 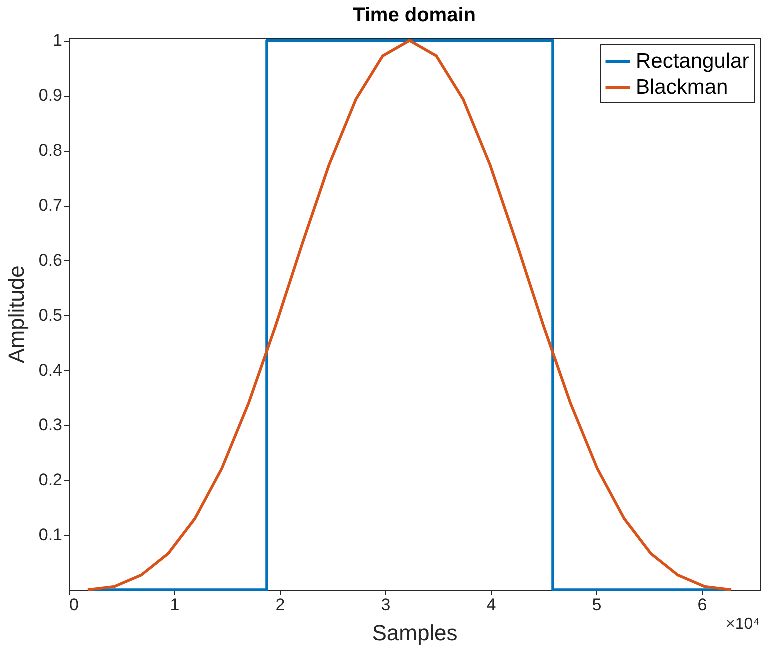 What do you see at coordinates (281, 605) in the screenshot?
I see `x-tick-label: 2` at bounding box center [281, 605].